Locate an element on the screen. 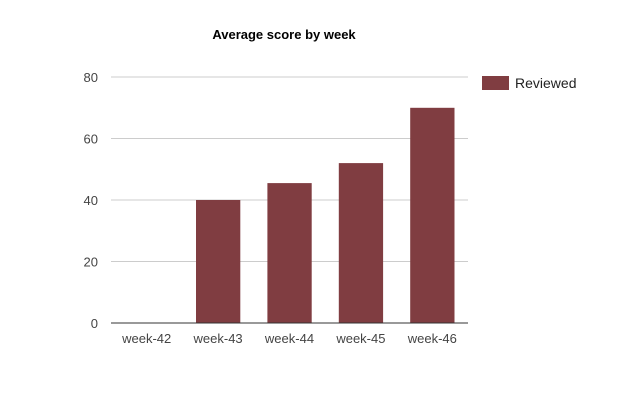  y-tick-label: 60 is located at coordinates (91, 139).